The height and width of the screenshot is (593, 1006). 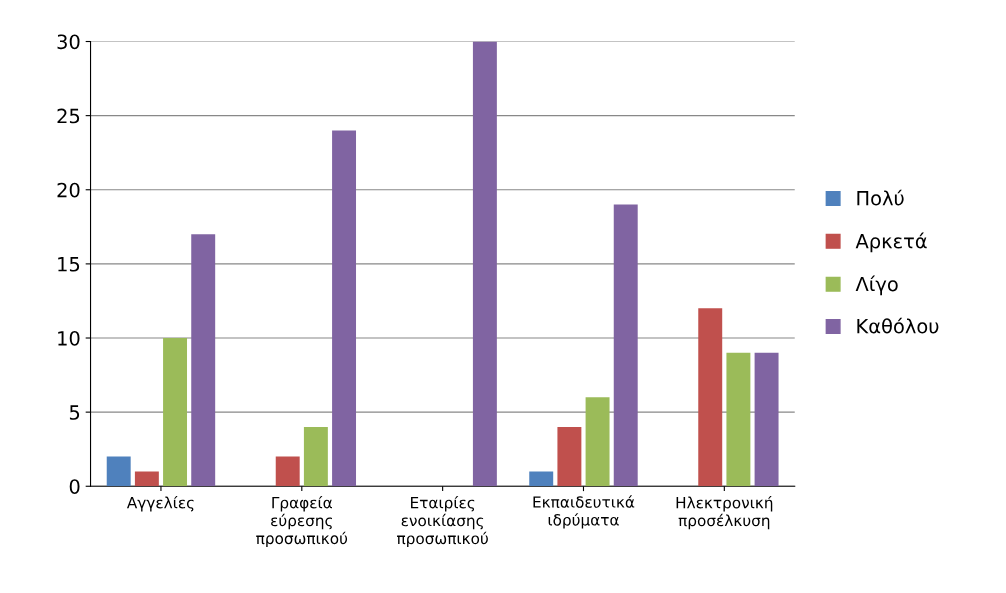 I want to click on x-tick-label: Εκπαιδευτικά ιδρύματα, so click(x=584, y=512).